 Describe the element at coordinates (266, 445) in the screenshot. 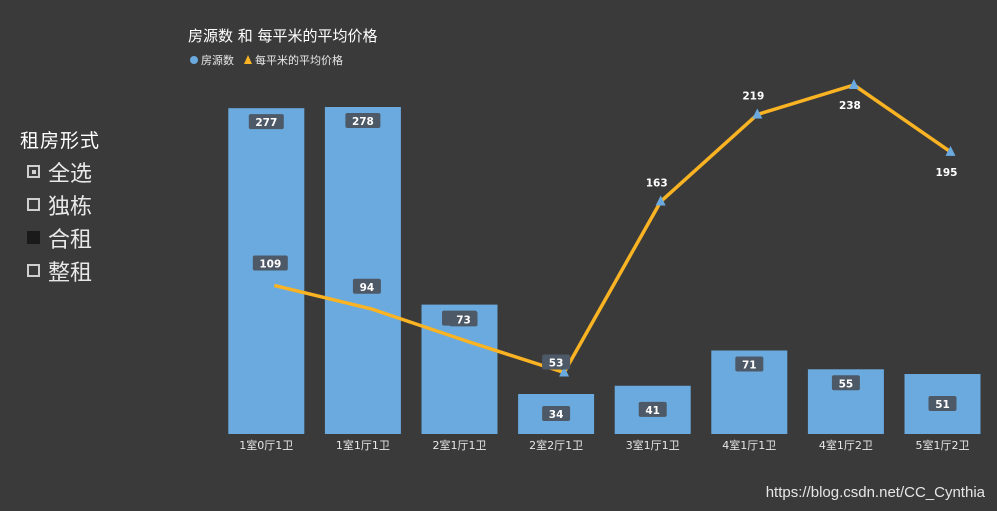

I see `x-tick-label: 1室0厅1卫` at that location.